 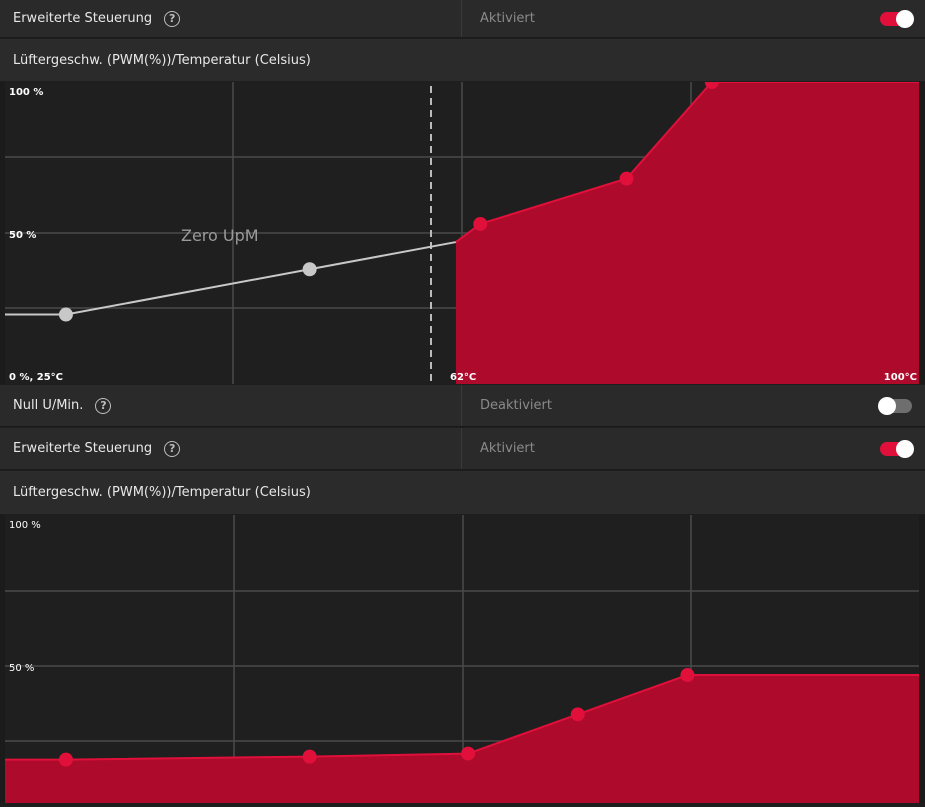 I want to click on advanced-control-row-2: Erweiterte Steuerung ? Aktiviert, so click(x=462, y=449).